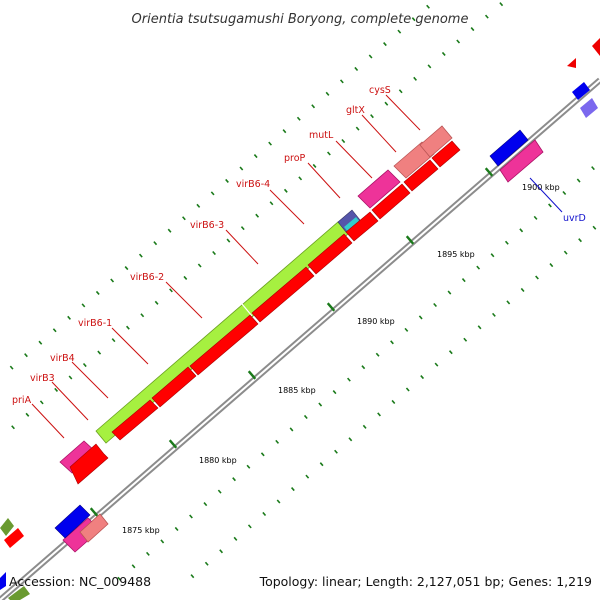 The image size is (600, 600). Describe the element at coordinates (571, 63) in the screenshot. I see `right-red-marker` at that location.